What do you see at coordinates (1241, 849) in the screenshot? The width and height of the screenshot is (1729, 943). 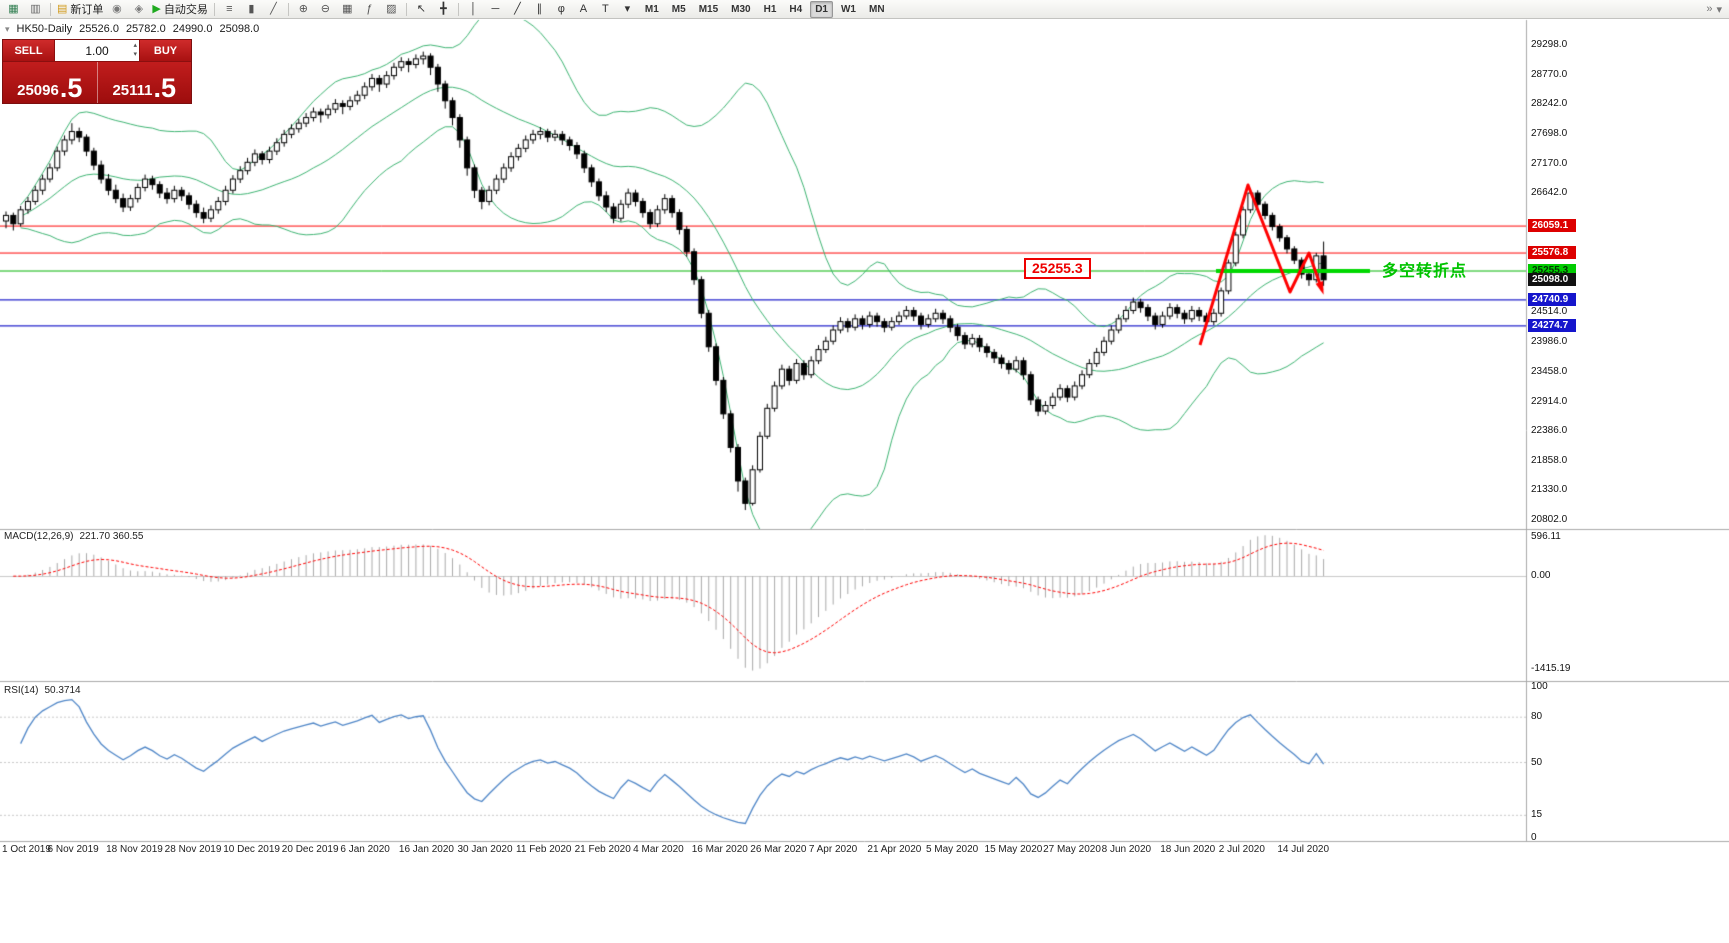 I see `date-label: 2 Jul 2020` at bounding box center [1241, 849].